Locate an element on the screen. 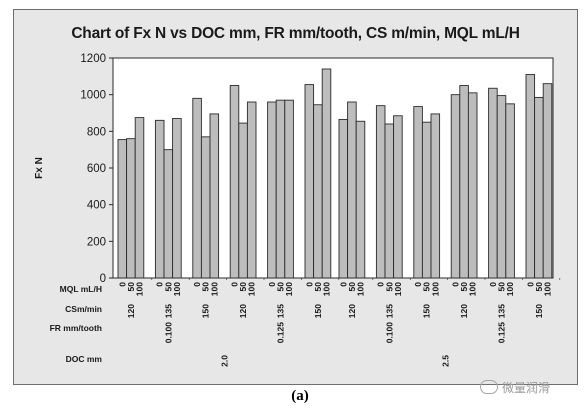  y-tick-label: 400 is located at coordinates (96, 206).